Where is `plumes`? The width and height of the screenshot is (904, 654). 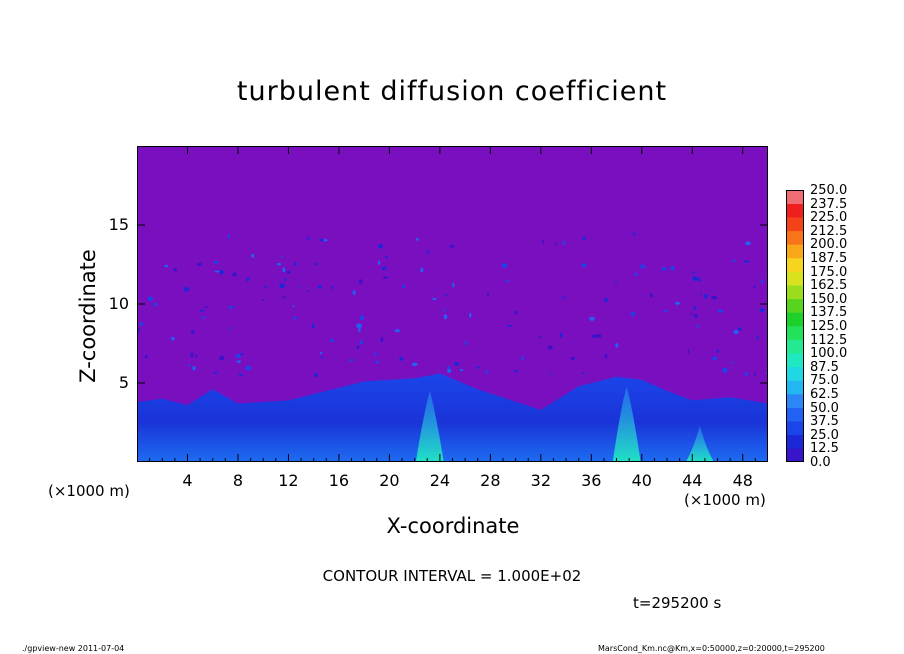 plumes is located at coordinates (564, 424).